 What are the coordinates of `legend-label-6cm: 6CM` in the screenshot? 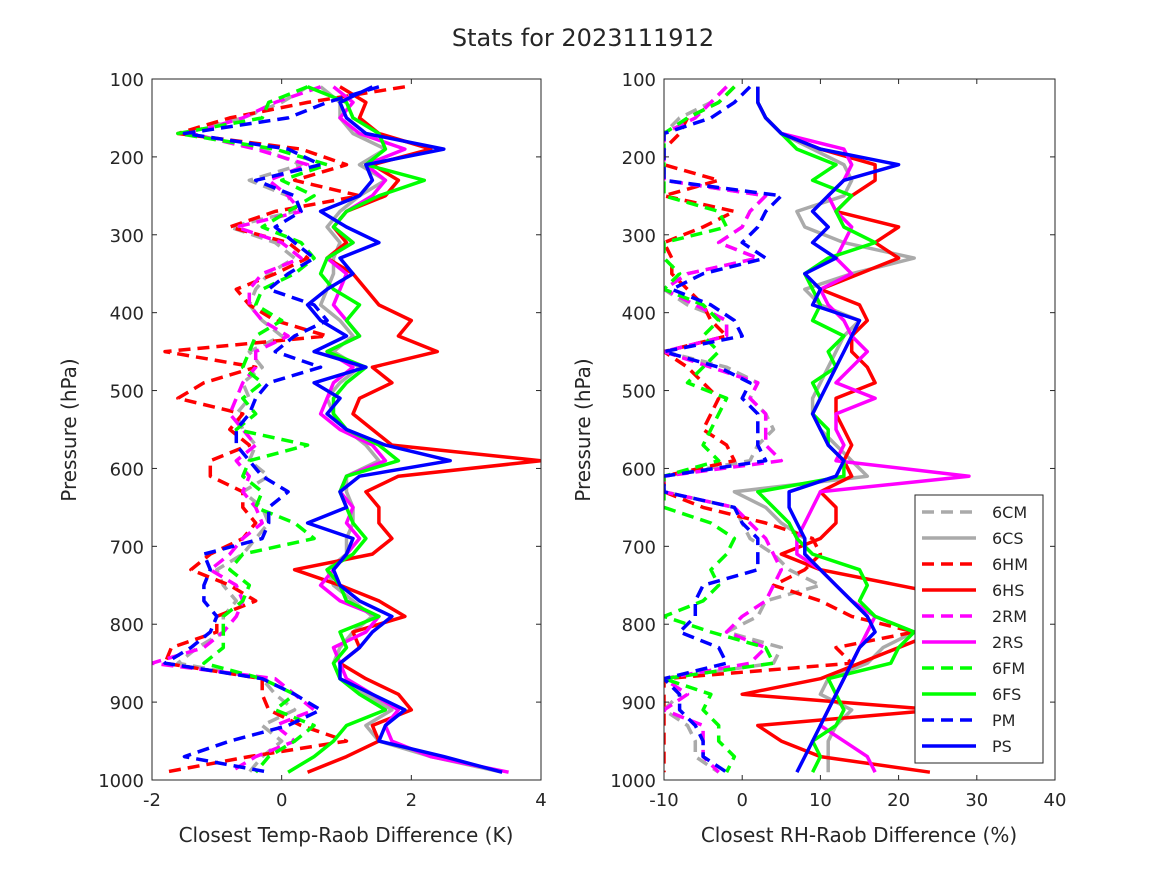 It's located at (1009, 512).